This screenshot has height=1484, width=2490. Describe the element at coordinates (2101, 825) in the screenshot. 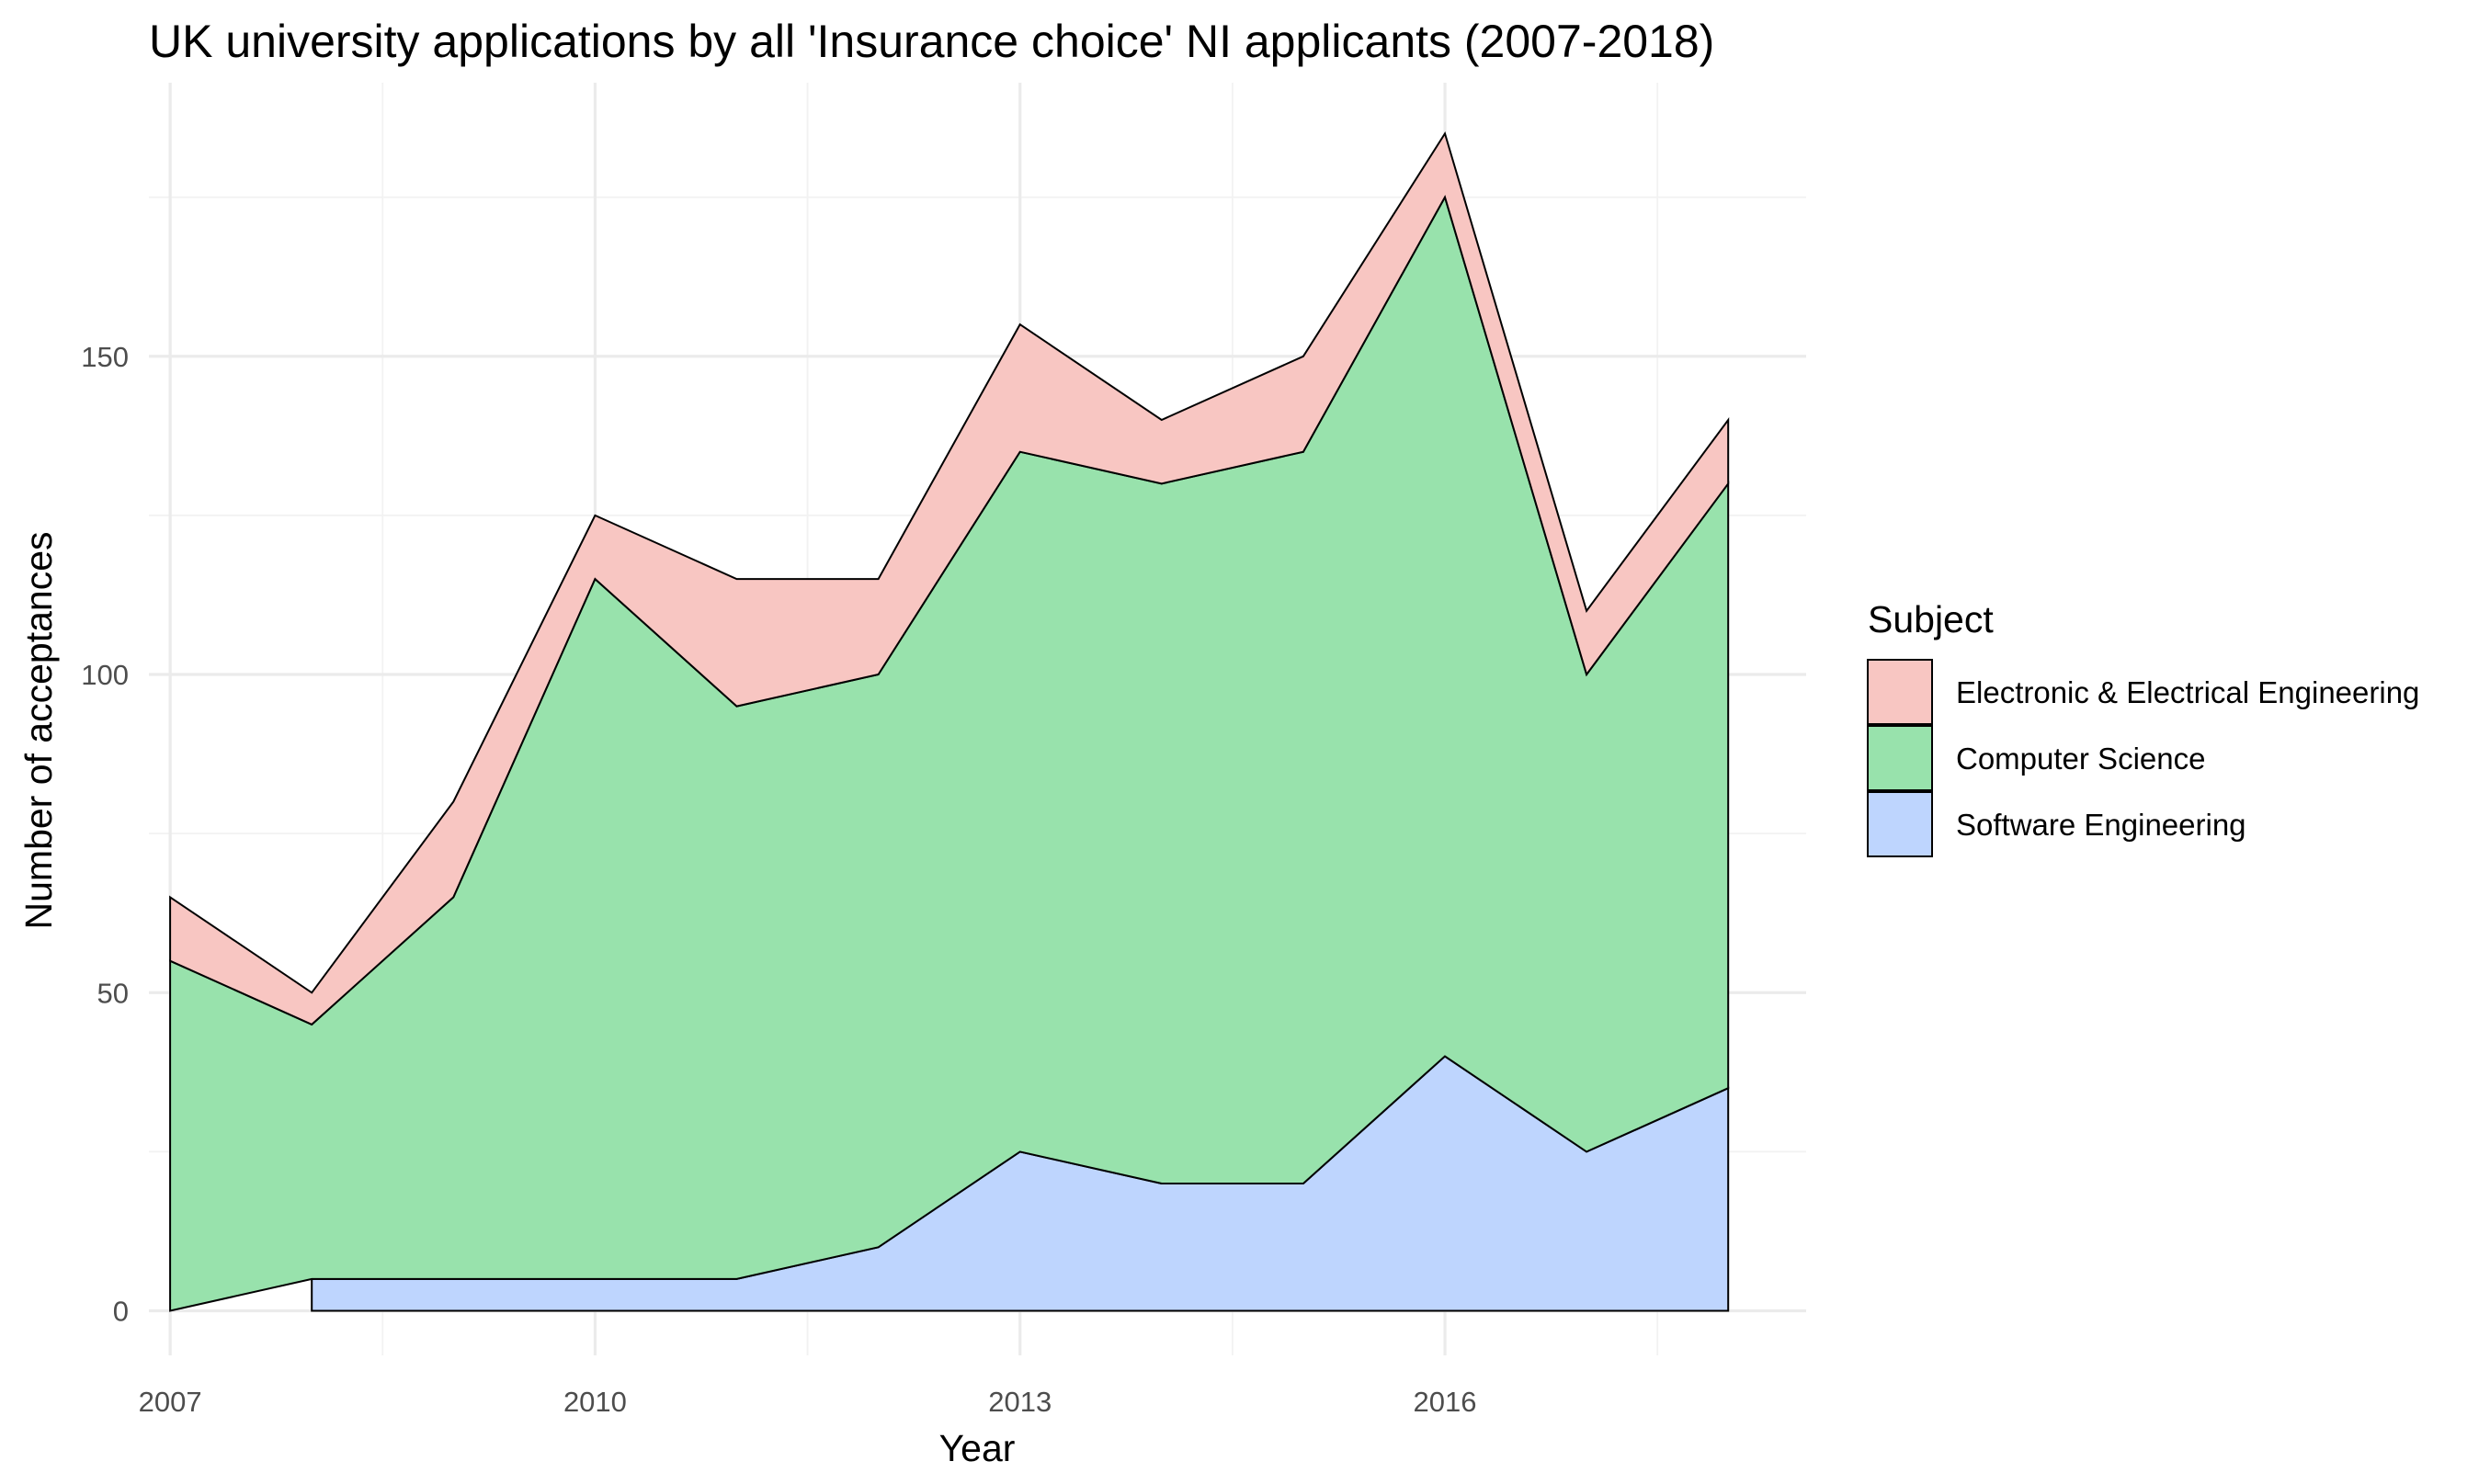

I see `legend-label-software-engineering: Software Engineering` at that location.